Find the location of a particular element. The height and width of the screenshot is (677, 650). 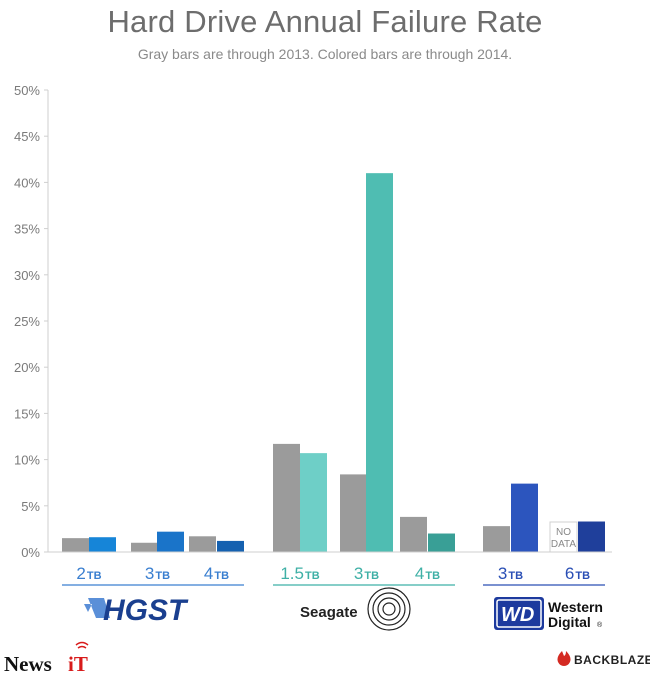

western-digital-logo: WD Western Digital ® is located at coordinates (548, 613).